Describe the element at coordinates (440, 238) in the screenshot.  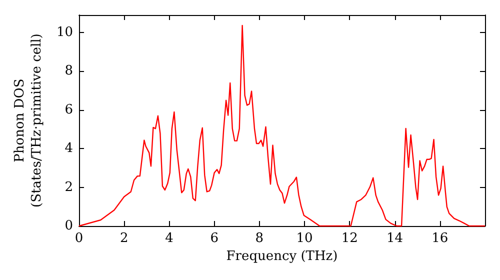
I see `x-tick-label: 16` at that location.